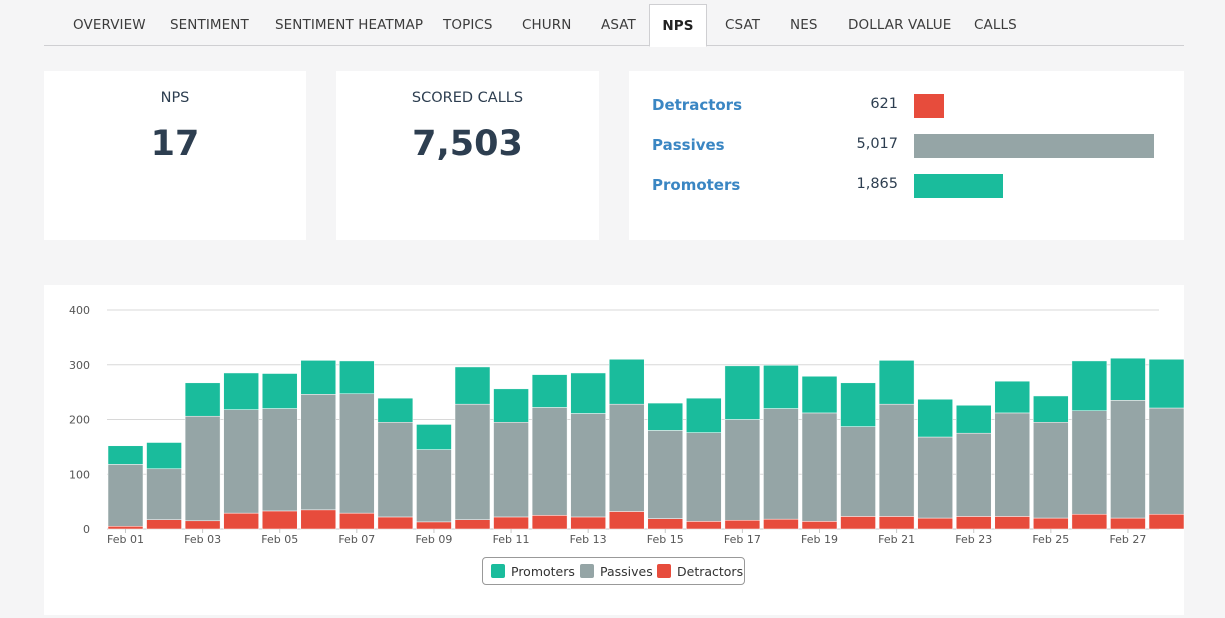 The image size is (1225, 618). Describe the element at coordinates (664, 571) in the screenshot. I see `legend-detractors-swatch` at that location.